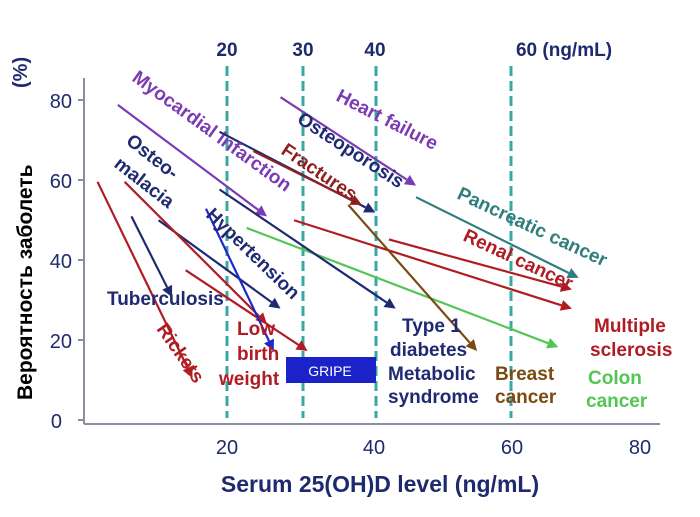 The image size is (700, 517). I want to click on label-low-birth-weight: birth, so click(258, 354).